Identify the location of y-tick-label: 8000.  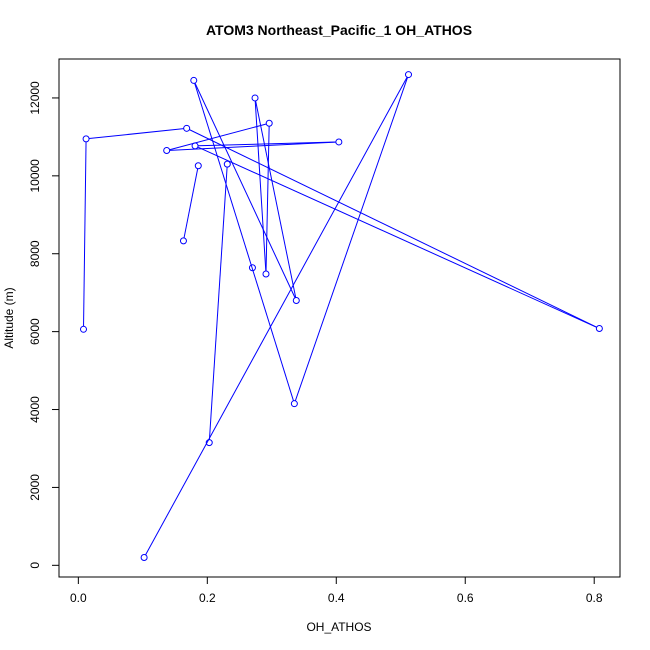
(35, 253).